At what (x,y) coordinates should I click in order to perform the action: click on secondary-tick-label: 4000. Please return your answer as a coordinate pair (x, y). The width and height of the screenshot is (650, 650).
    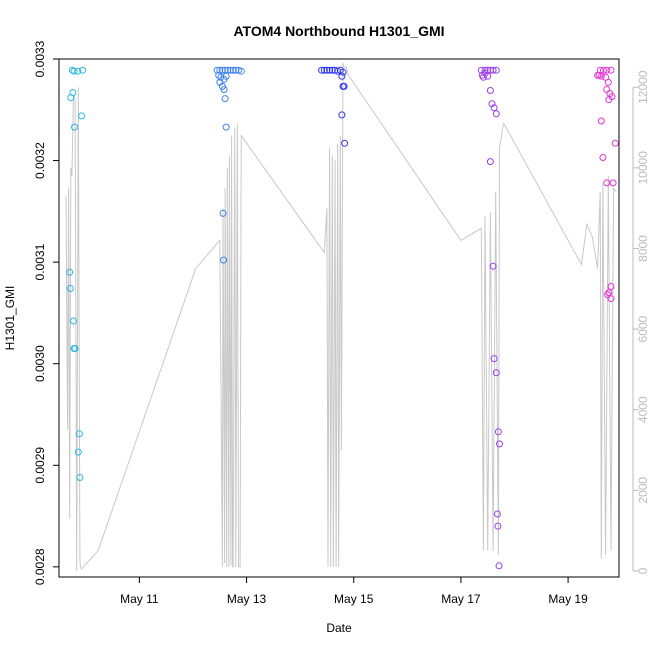
    Looking at the image, I should click on (643, 409).